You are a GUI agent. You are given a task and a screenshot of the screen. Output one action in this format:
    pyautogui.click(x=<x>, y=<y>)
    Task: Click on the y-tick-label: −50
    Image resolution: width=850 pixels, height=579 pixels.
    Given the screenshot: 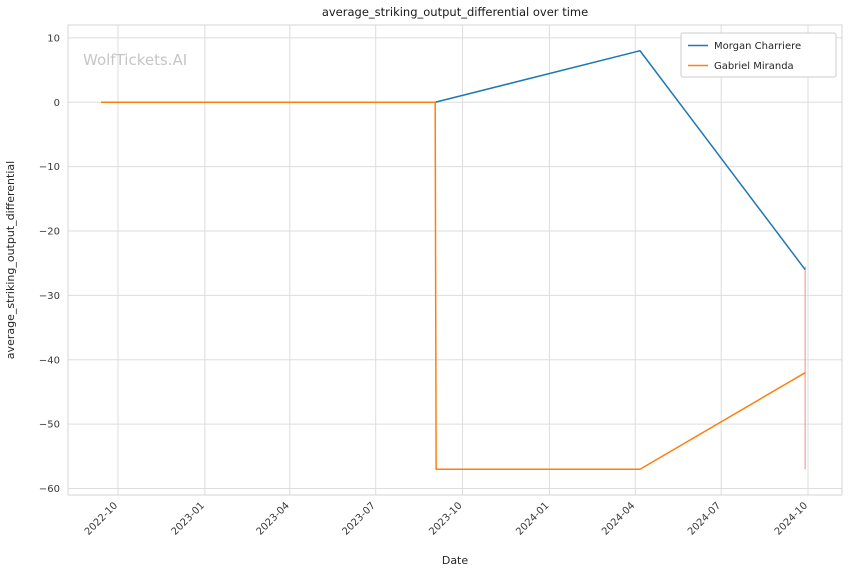 What is the action you would take?
    pyautogui.click(x=49, y=425)
    